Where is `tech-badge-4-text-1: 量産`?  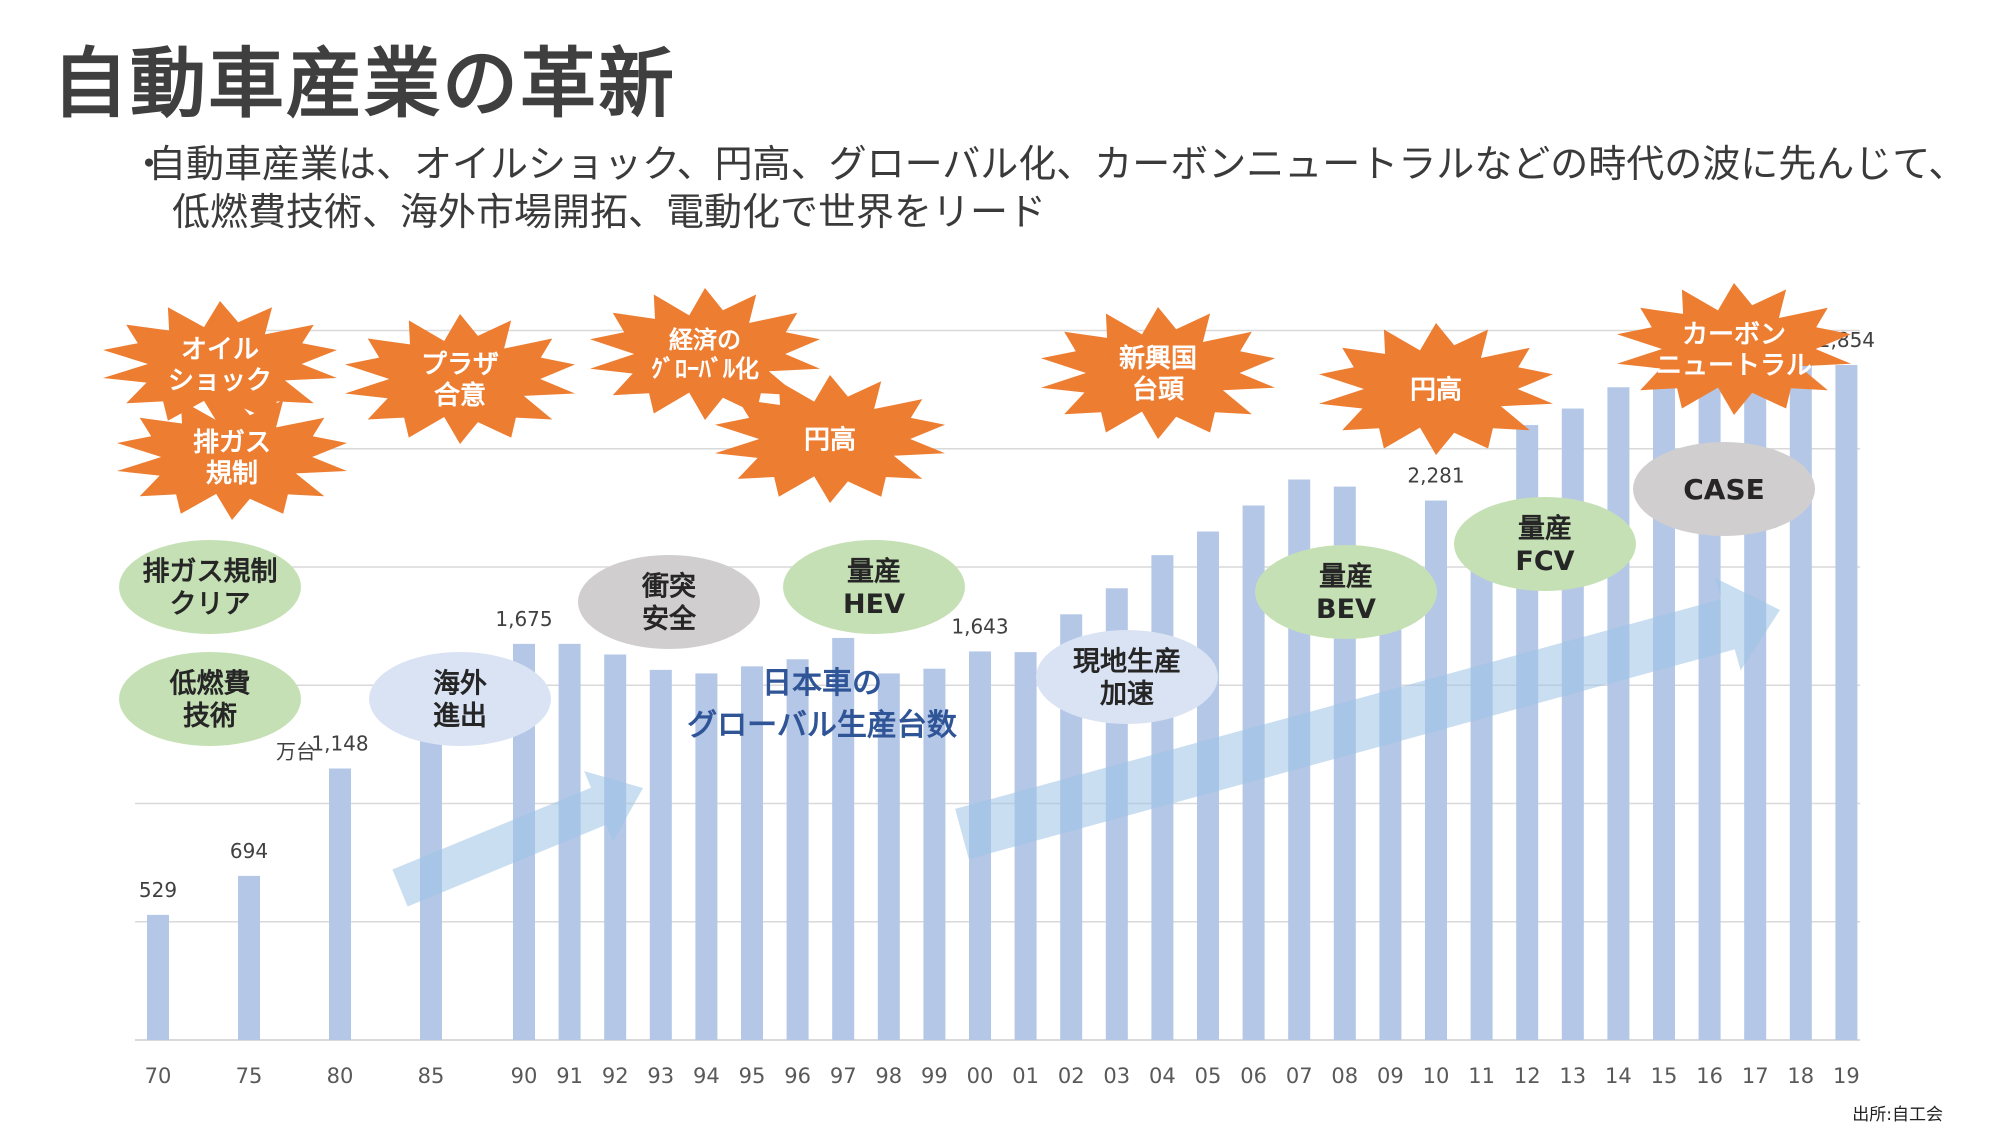
tech-badge-4-text-1: 量産 is located at coordinates (1346, 577).